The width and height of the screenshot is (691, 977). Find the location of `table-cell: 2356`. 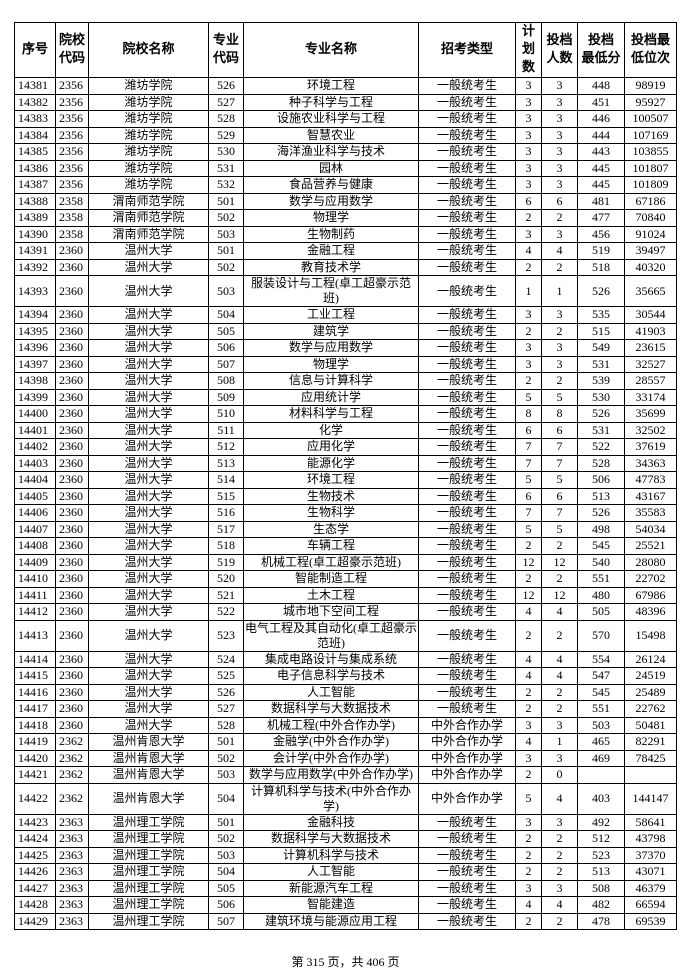

table-cell: 2356 is located at coordinates (72, 86).